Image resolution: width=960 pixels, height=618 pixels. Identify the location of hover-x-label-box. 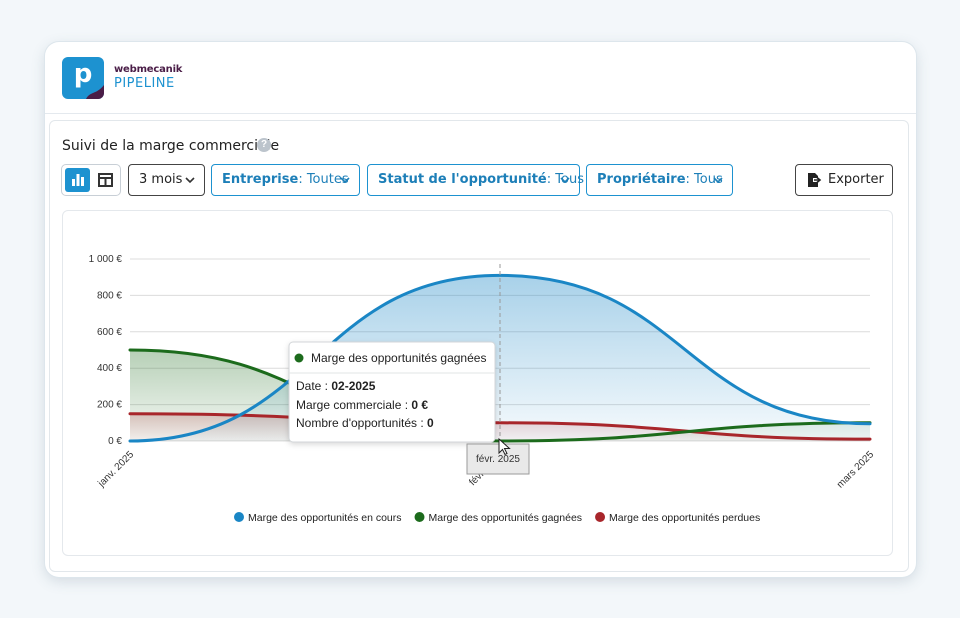
(498, 459).